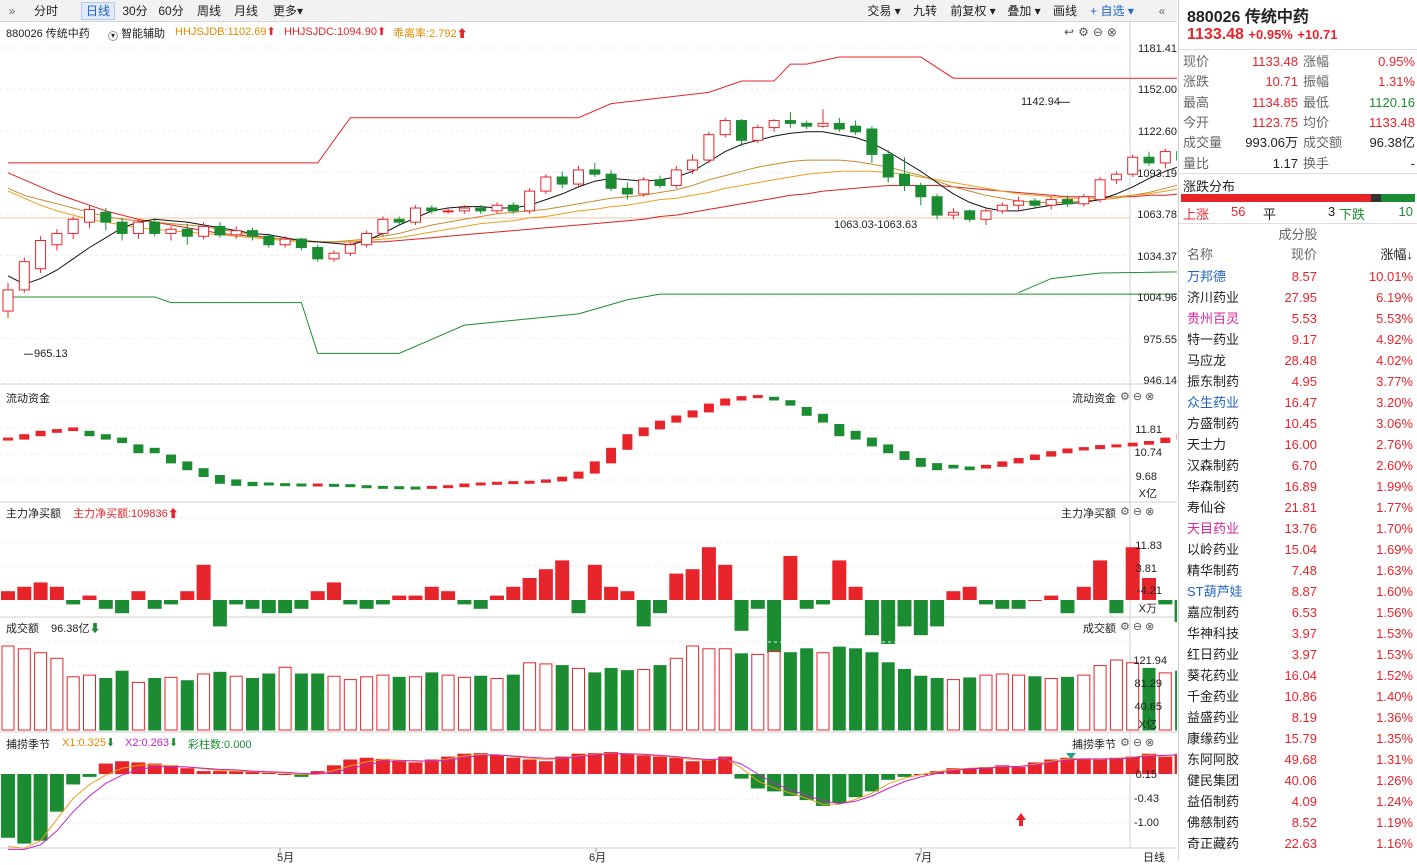 The width and height of the screenshot is (1417, 865). Describe the element at coordinates (1376, 198) in the screenshot. I see `dist-bar-flat` at that location.